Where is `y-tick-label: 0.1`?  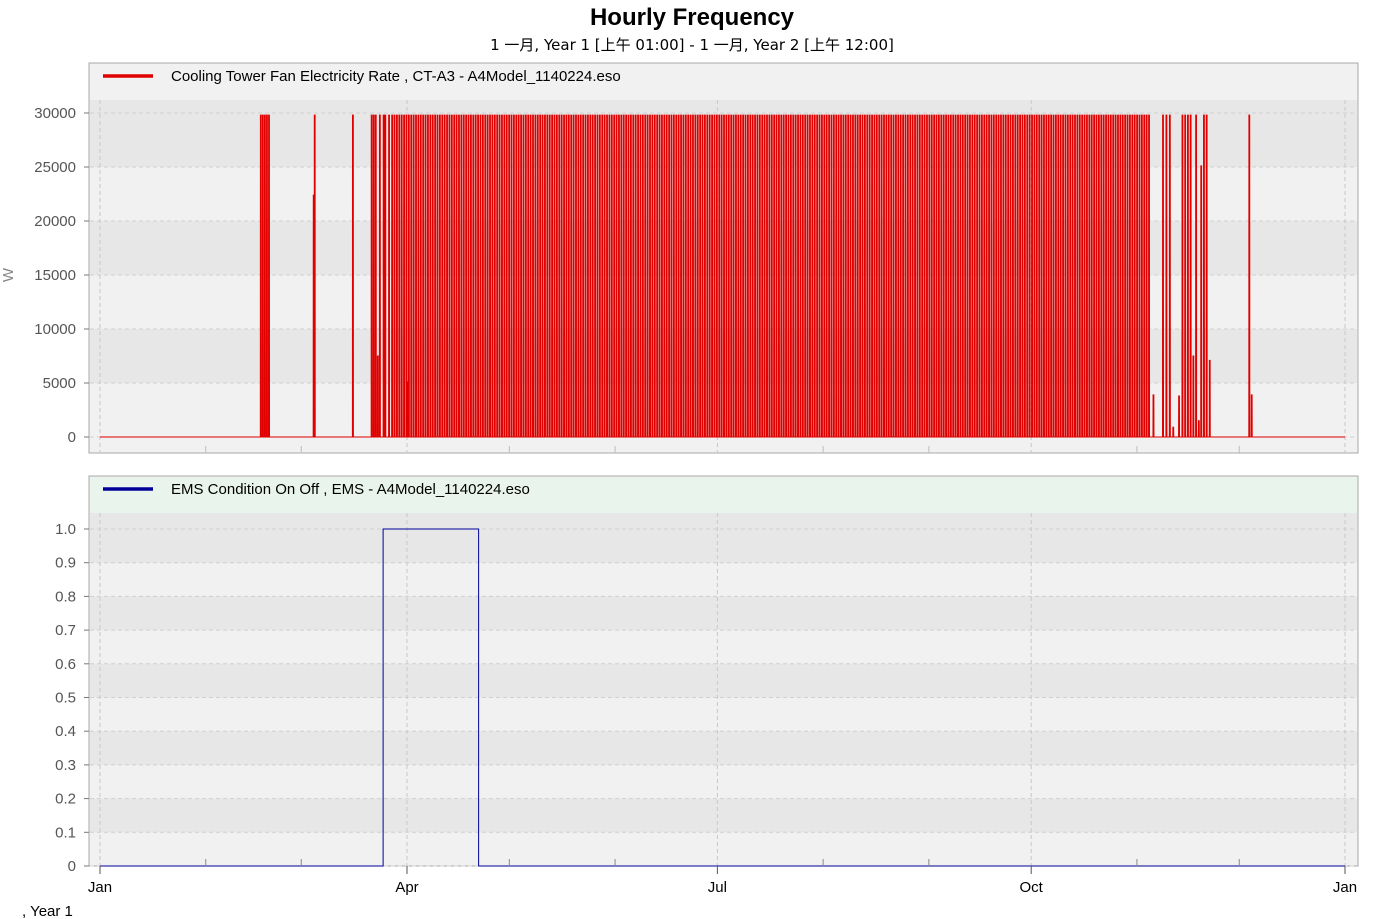
y-tick-label: 0.1 is located at coordinates (65, 832).